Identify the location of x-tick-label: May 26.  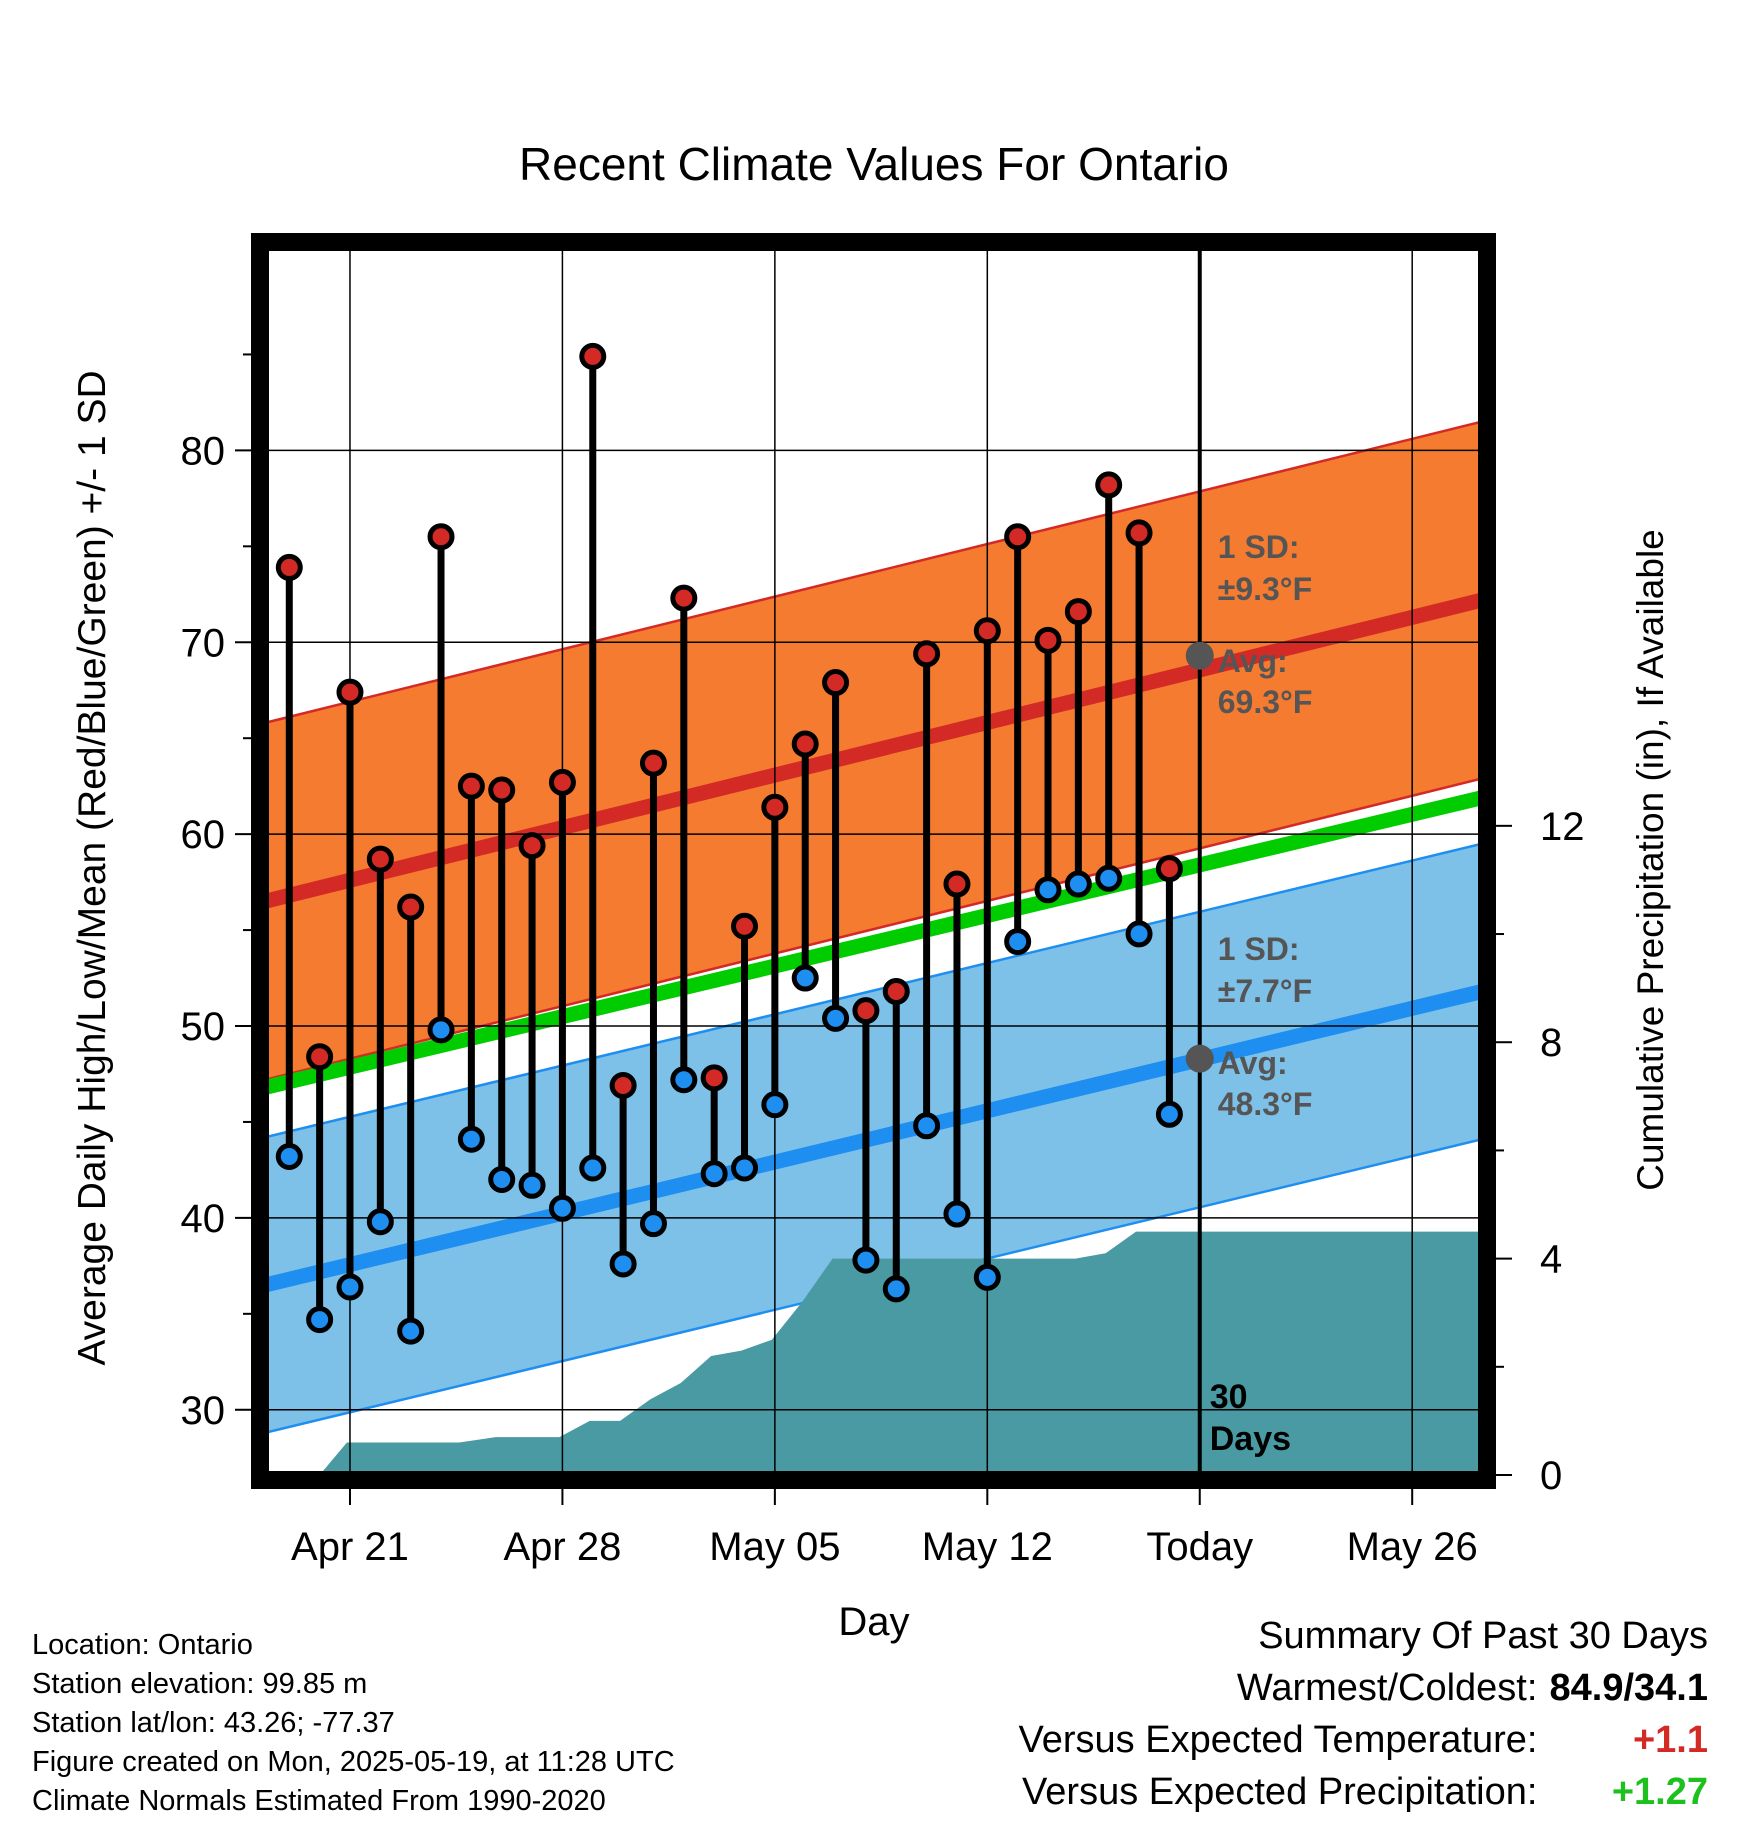
(1412, 1547).